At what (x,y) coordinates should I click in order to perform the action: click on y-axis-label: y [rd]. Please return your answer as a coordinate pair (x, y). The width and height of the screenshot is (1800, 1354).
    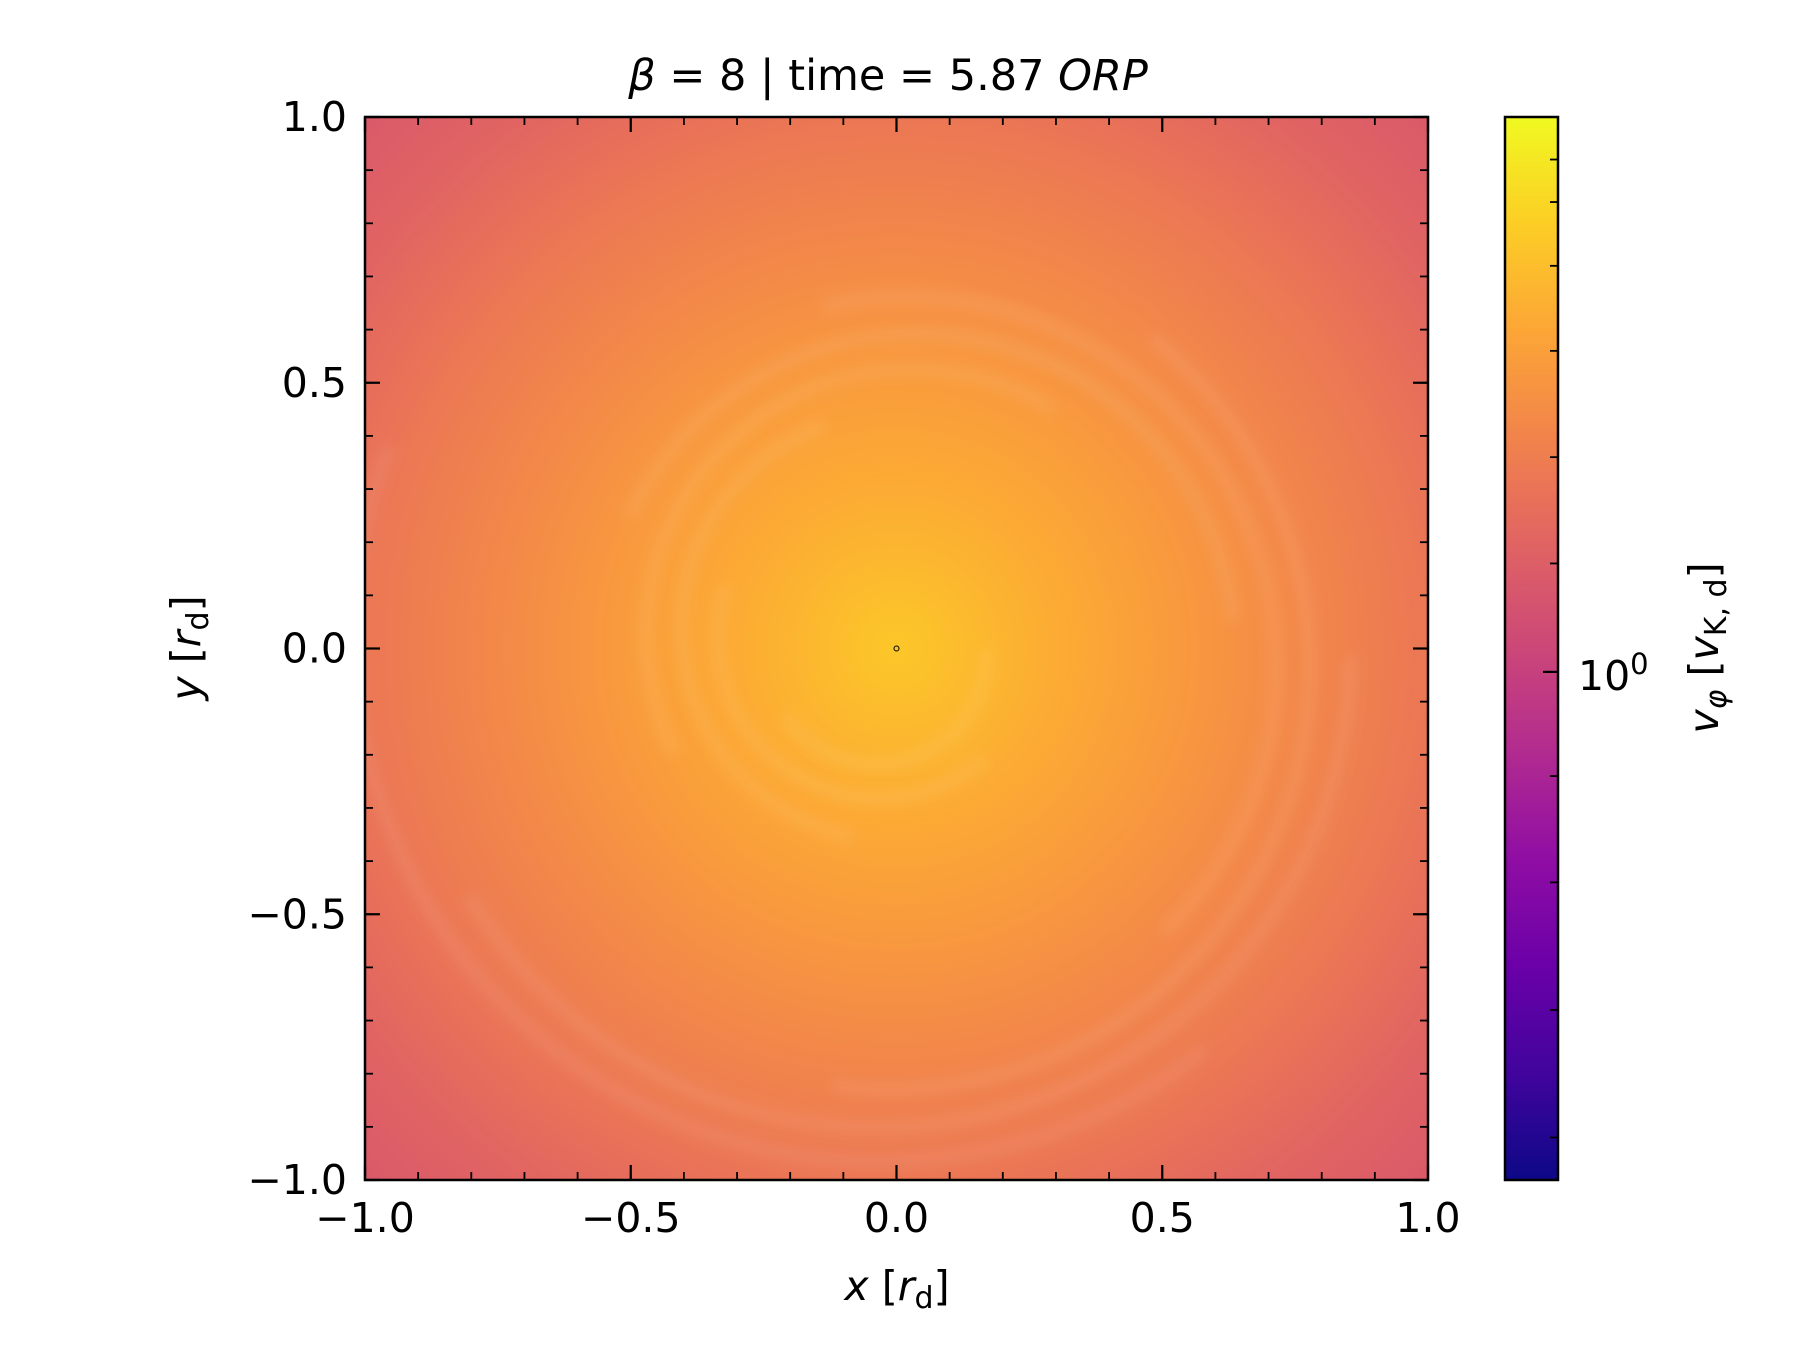
    Looking at the image, I should click on (189, 648).